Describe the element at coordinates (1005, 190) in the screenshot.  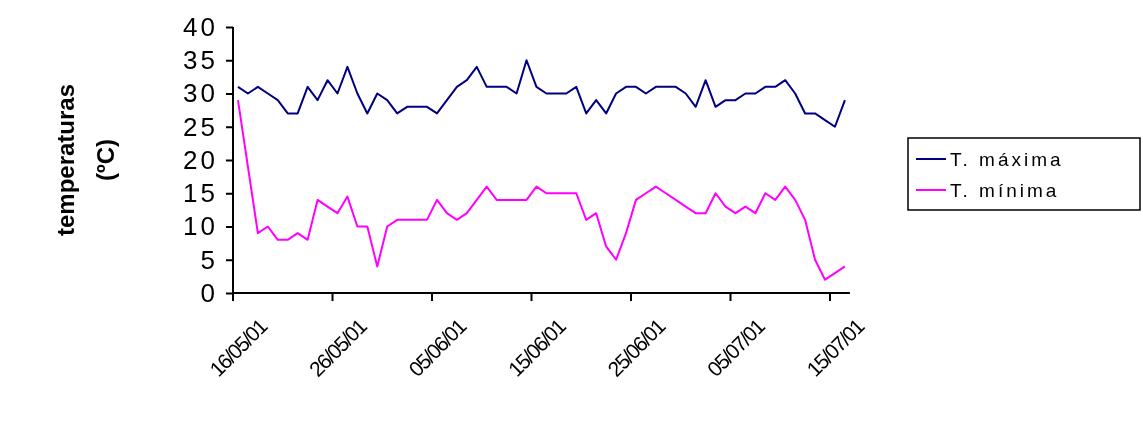
I see `legend-label: T. mínima` at that location.